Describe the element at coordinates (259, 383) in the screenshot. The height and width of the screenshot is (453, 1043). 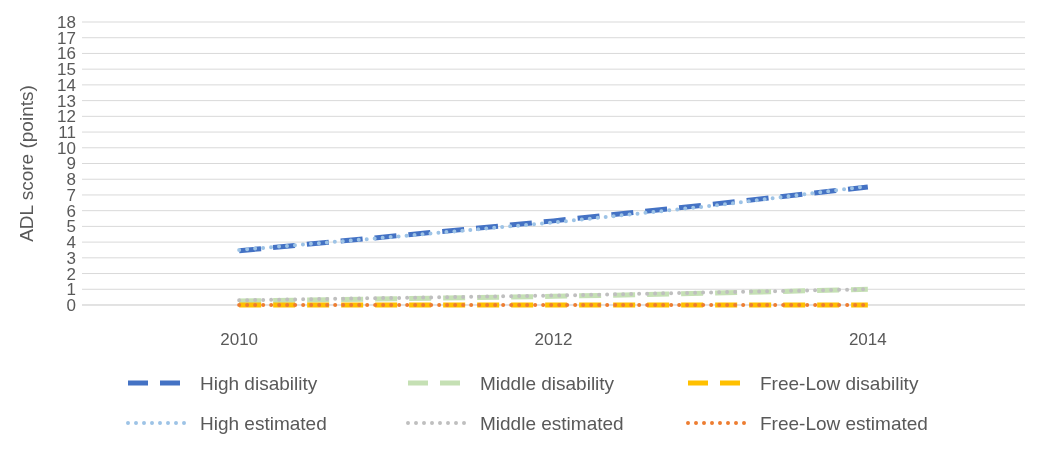
I see `legend-label: High disability` at that location.